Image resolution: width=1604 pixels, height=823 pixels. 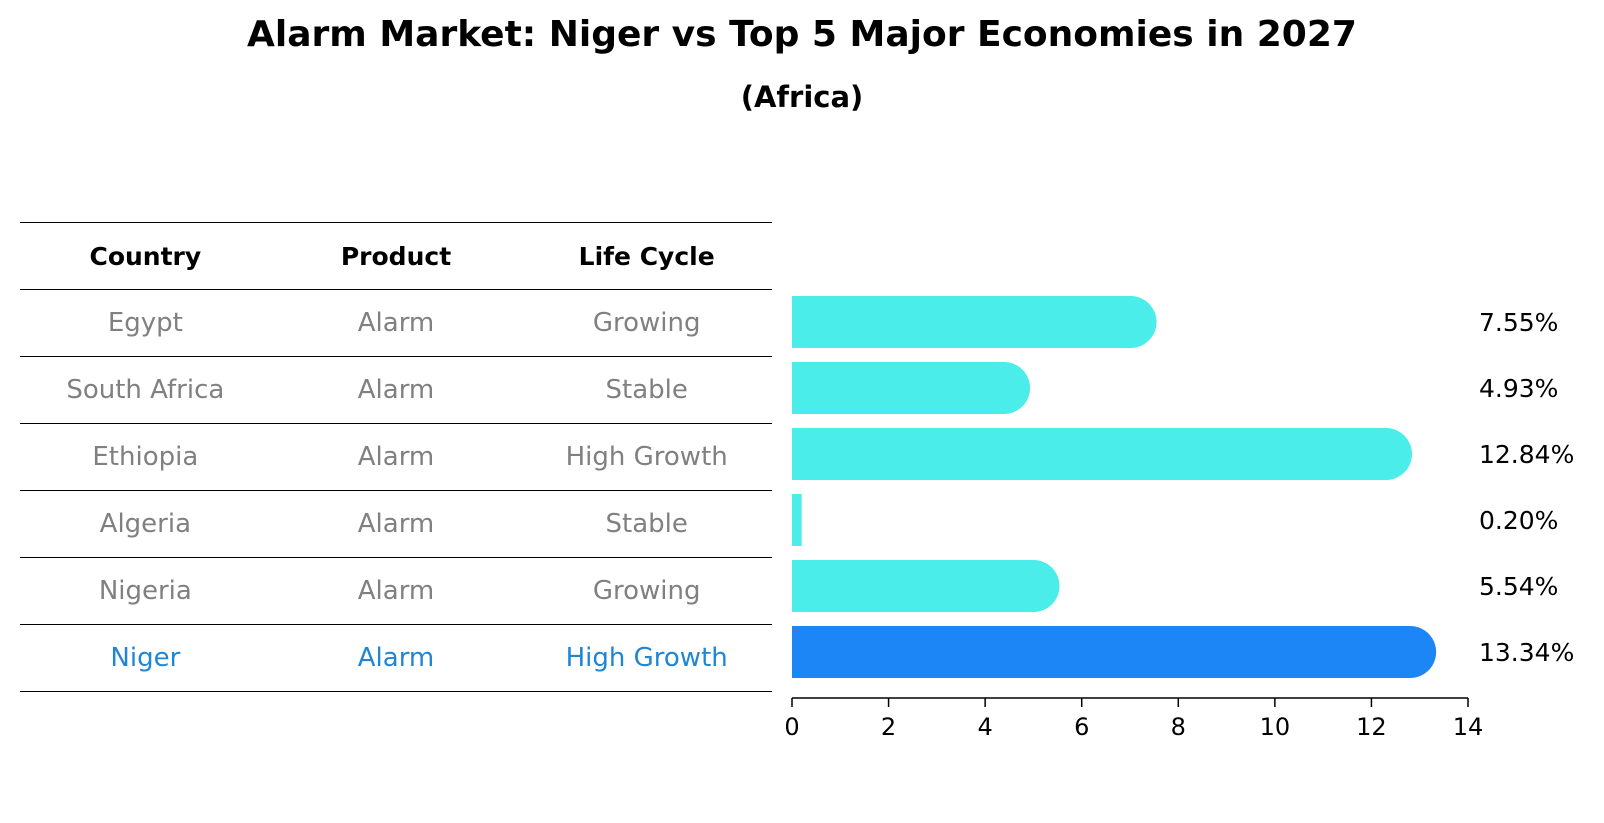 I want to click on table-row: South Africa Alarm Stable, so click(x=396, y=389).